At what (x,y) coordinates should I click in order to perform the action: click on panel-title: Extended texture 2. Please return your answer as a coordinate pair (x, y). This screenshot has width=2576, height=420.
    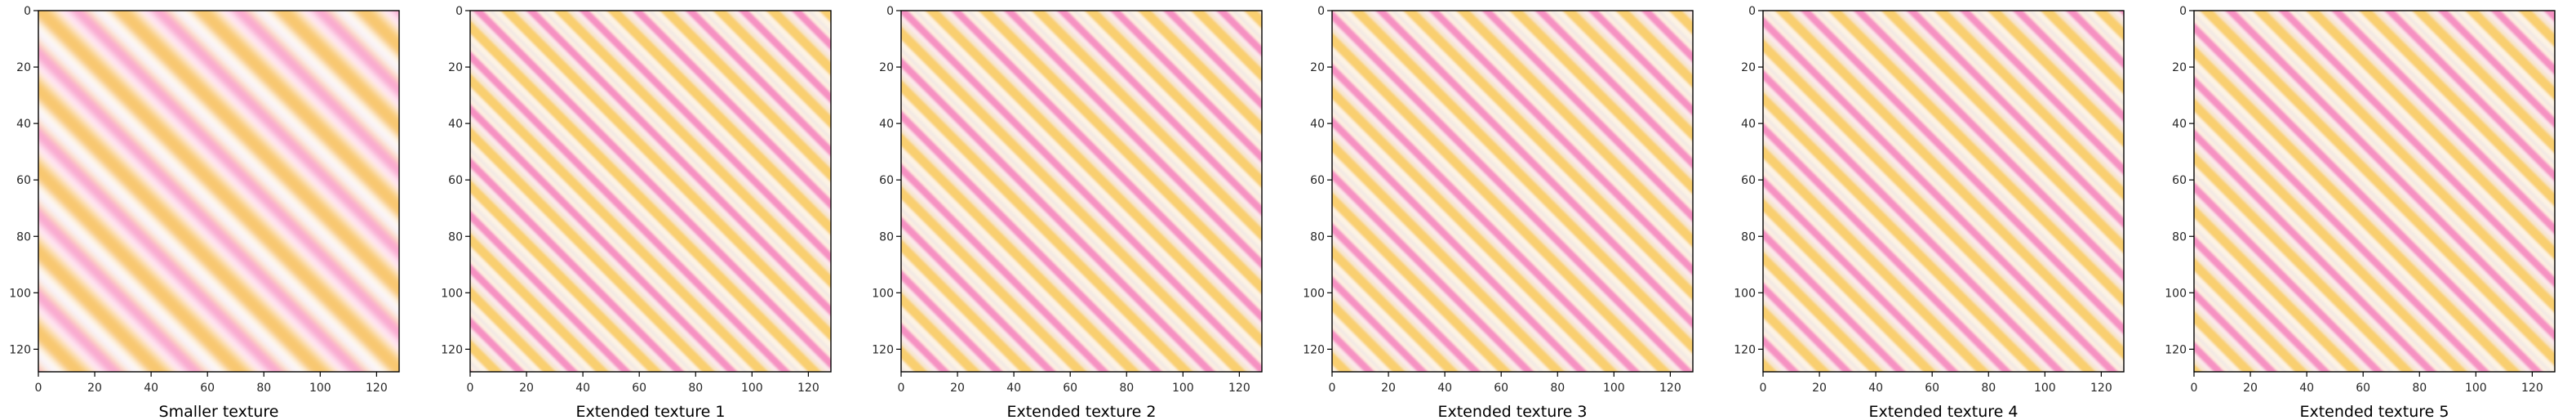
    Looking at the image, I should click on (1081, 412).